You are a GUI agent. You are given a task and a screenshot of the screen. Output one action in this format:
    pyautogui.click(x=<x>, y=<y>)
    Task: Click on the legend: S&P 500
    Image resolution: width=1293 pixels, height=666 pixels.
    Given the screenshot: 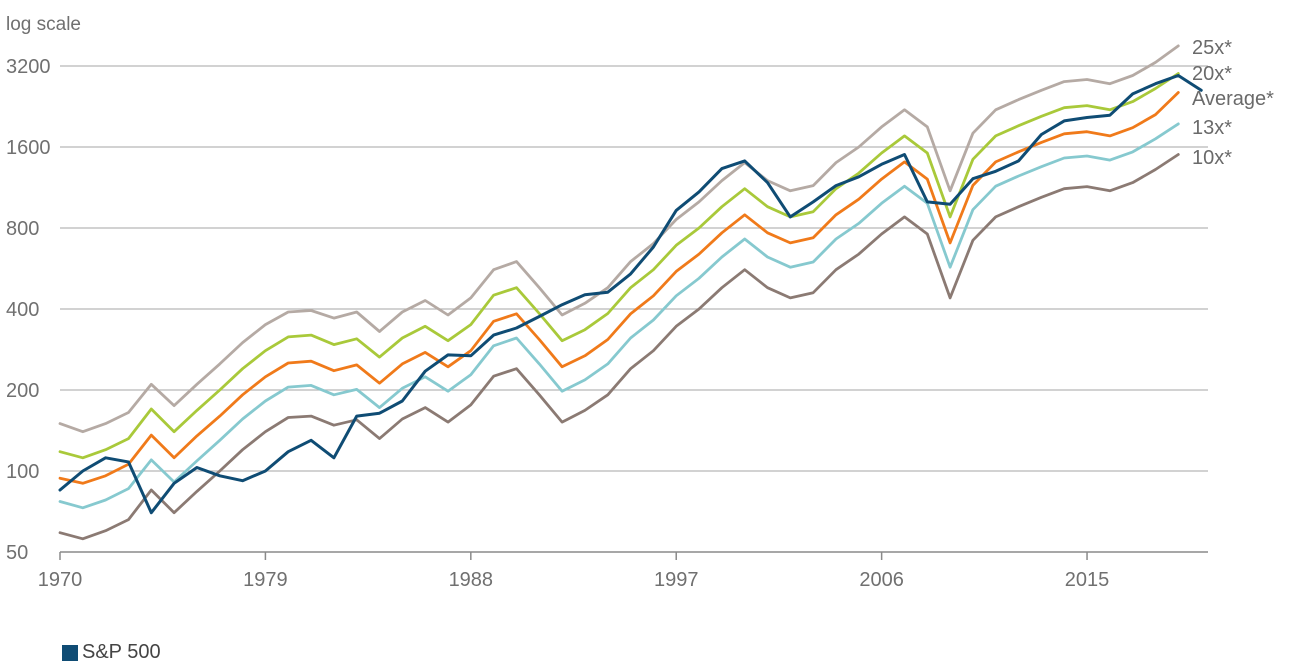 What is the action you would take?
    pyautogui.click(x=111, y=652)
    